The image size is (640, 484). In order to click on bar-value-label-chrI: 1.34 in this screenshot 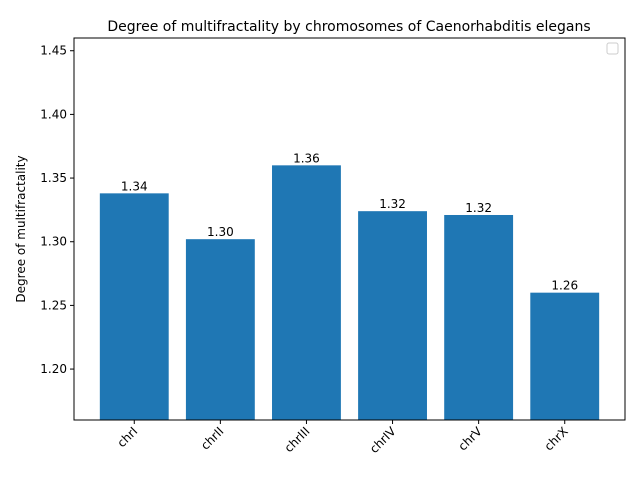, I will do `click(134, 186)`.